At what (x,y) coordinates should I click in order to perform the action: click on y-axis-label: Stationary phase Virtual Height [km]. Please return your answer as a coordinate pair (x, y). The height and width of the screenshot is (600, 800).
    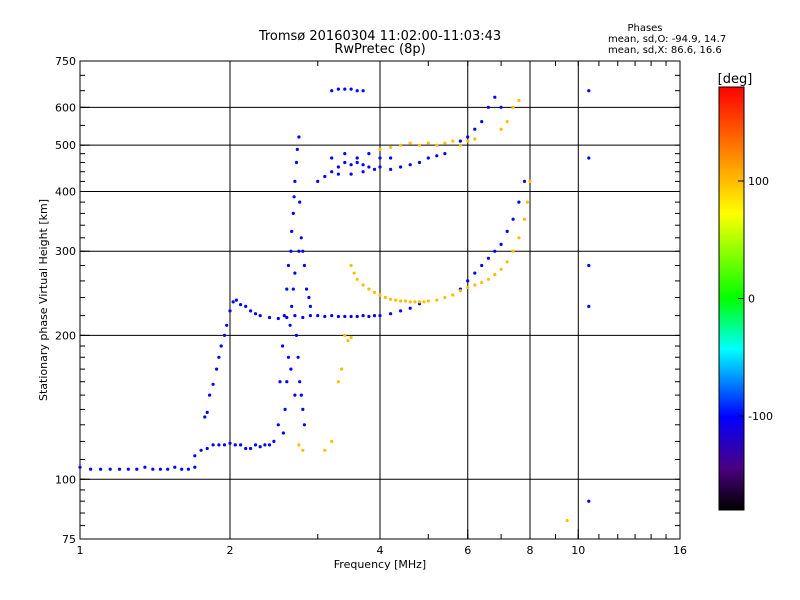
    Looking at the image, I should click on (43, 300).